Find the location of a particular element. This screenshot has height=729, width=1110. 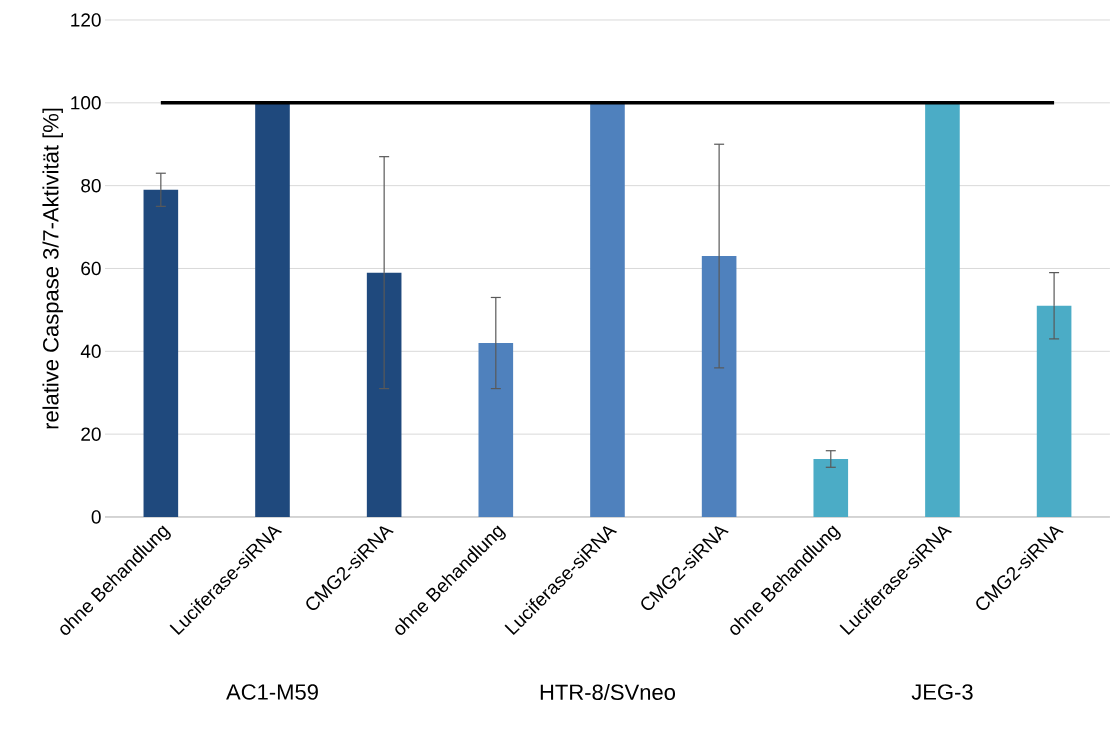

y-tick-label: 40 is located at coordinates (90, 351).